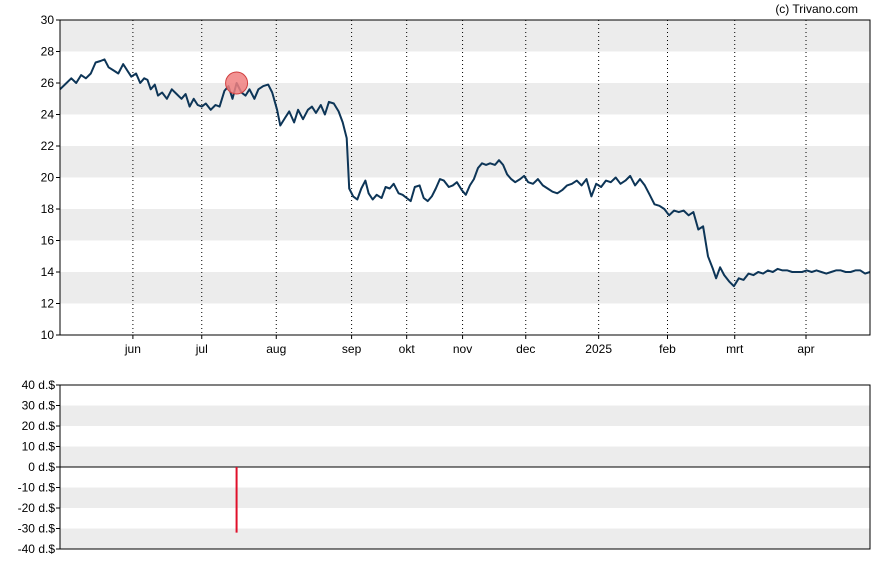 The width and height of the screenshot is (888, 565). I want to click on price-x-axis: jun jul aug sep okt nov dec 2025 feb mrt apr, so click(469, 345).